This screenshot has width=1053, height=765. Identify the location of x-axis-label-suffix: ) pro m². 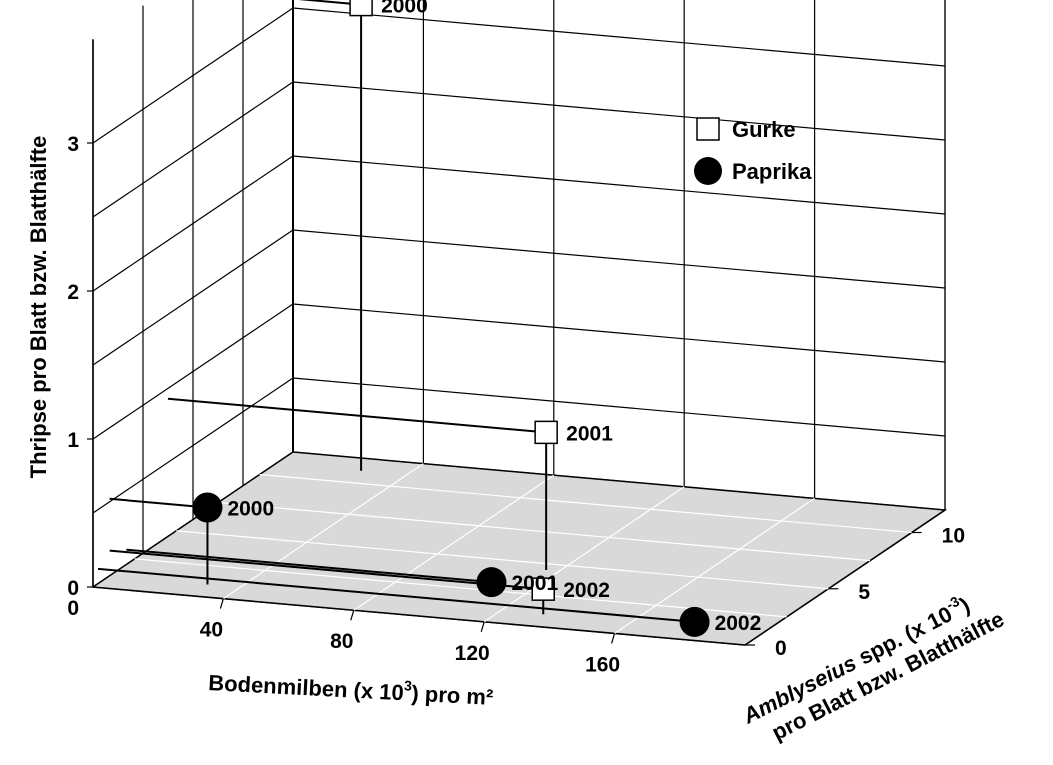
(452, 695).